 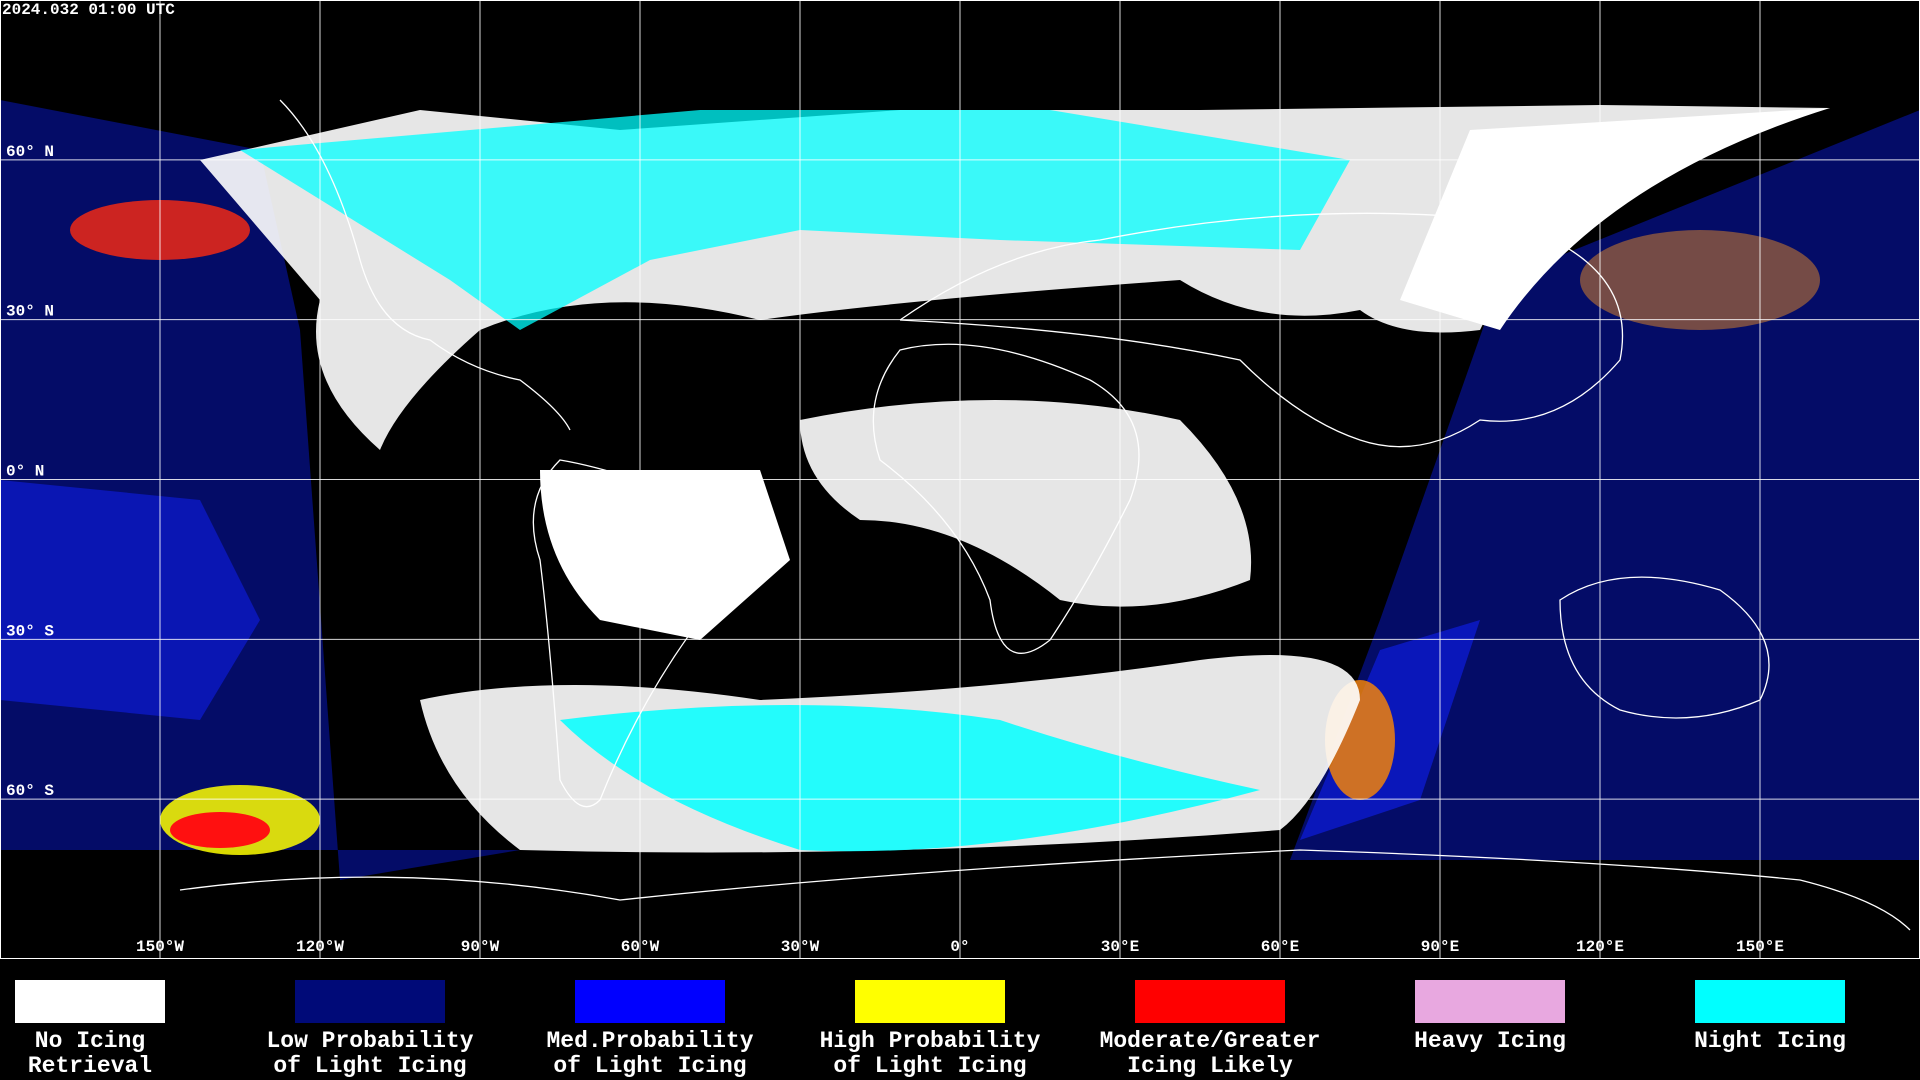 I want to click on latitude-label: 60° N, so click(x=30, y=152).